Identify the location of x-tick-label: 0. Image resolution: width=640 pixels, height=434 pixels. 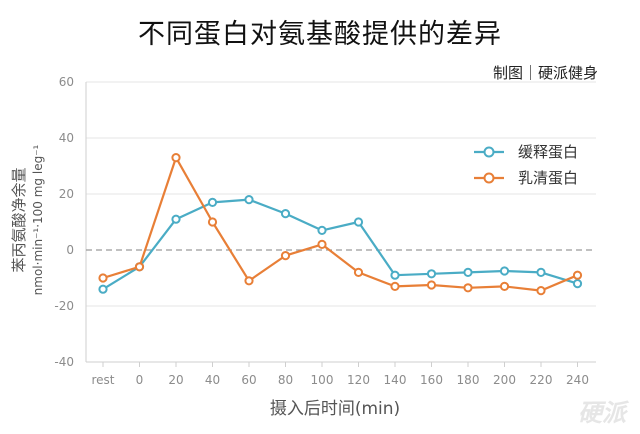
(140, 380).